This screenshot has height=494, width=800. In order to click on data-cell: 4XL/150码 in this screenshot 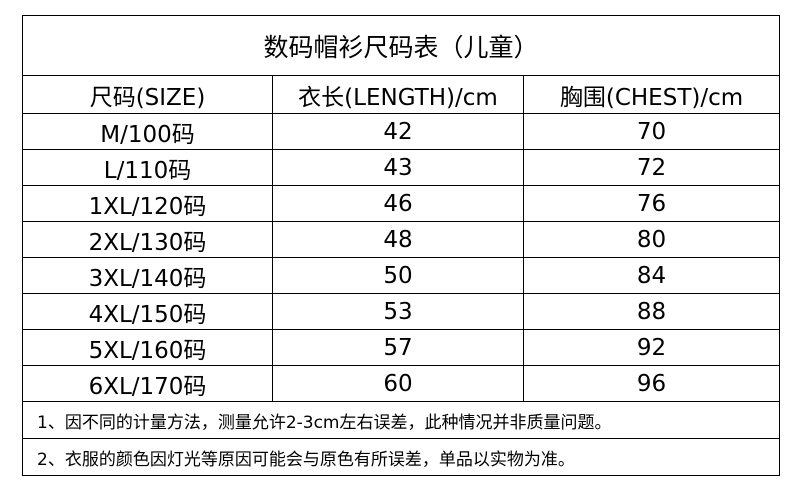, I will do `click(147, 311)`.